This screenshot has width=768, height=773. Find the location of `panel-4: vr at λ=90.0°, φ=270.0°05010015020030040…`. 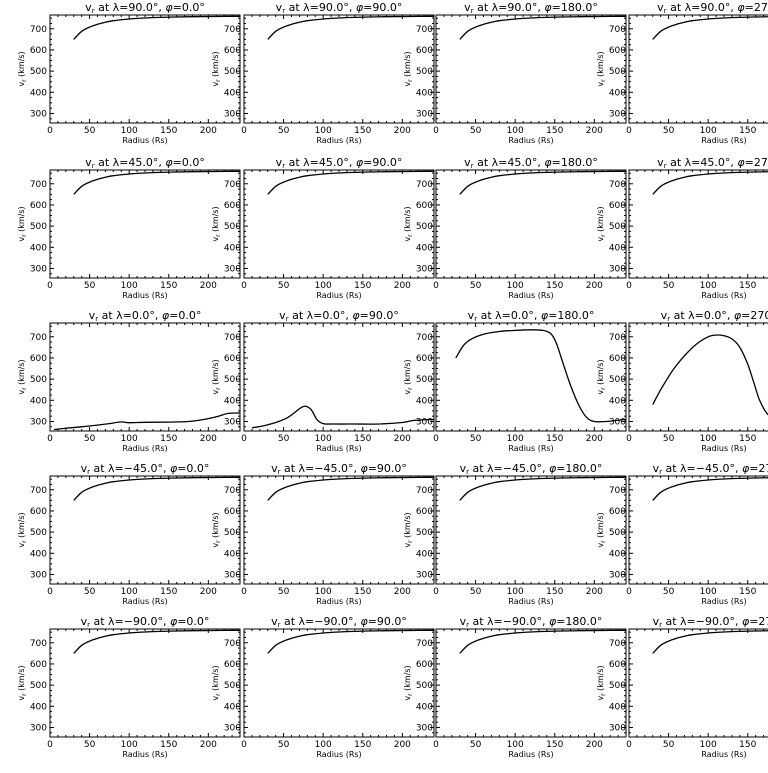

panel-4: vr at λ=90.0°, φ=270.0°05010015020030040… is located at coordinates (682, 73).